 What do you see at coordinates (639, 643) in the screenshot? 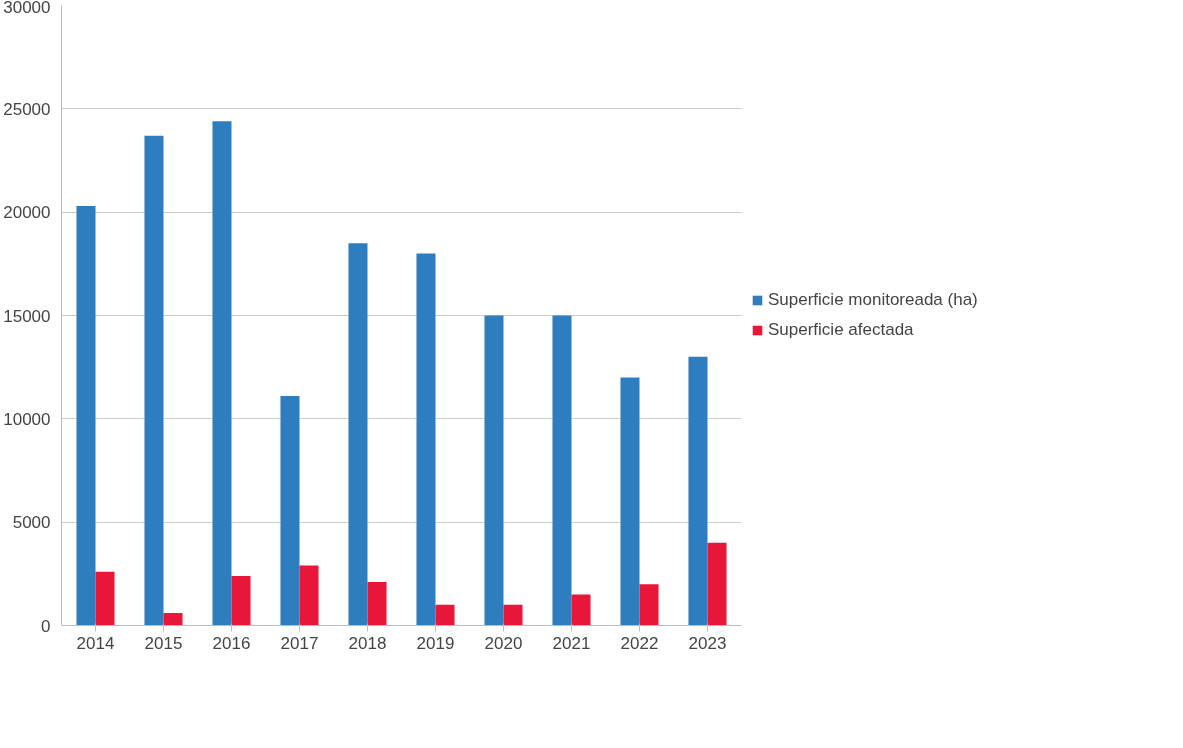
I see `x-tick-label: 2022` at bounding box center [639, 643].